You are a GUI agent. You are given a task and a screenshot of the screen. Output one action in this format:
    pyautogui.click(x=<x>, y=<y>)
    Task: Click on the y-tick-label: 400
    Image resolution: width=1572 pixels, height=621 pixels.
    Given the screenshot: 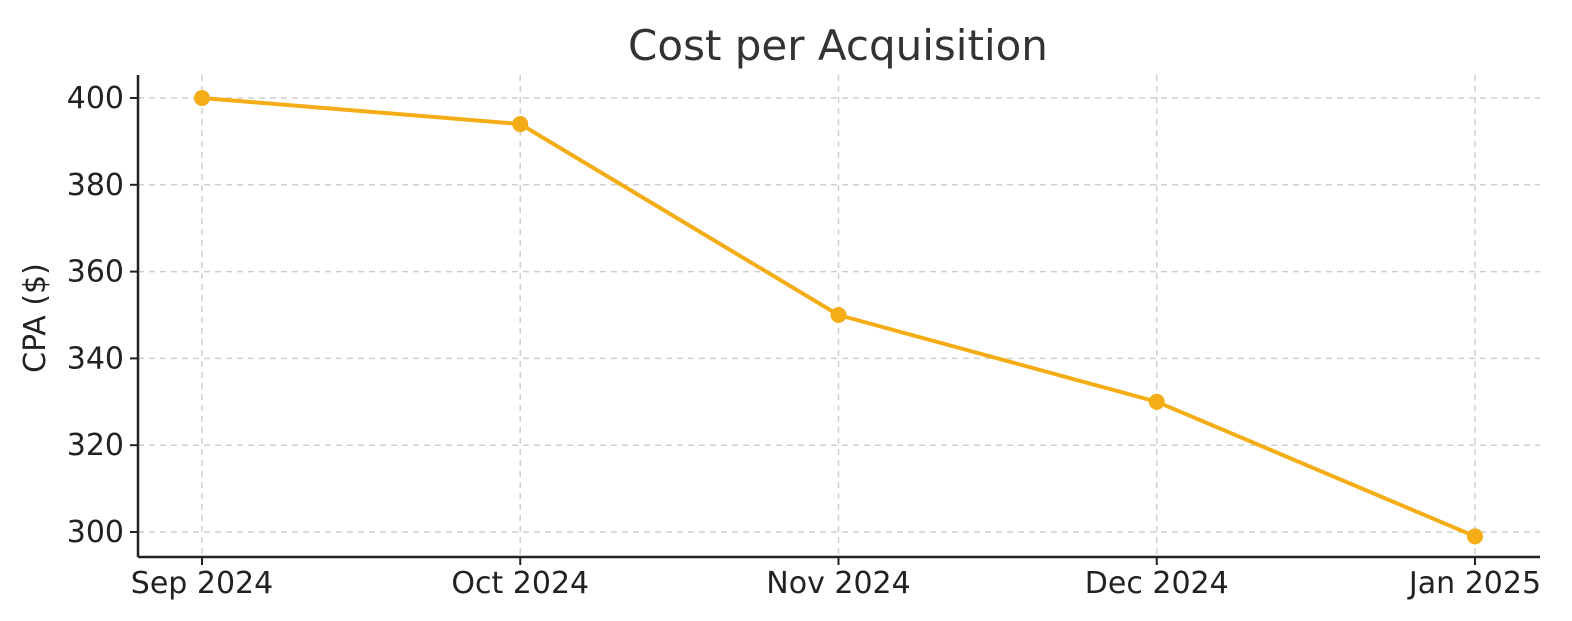 What is the action you would take?
    pyautogui.click(x=95, y=98)
    